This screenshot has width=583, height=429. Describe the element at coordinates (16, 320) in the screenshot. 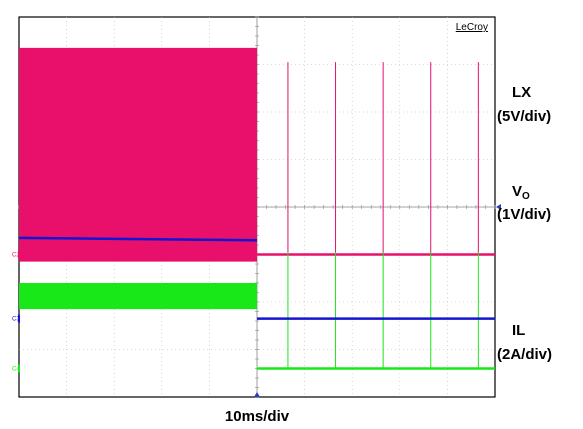

I see `channel-label-c3: C3` at that location.